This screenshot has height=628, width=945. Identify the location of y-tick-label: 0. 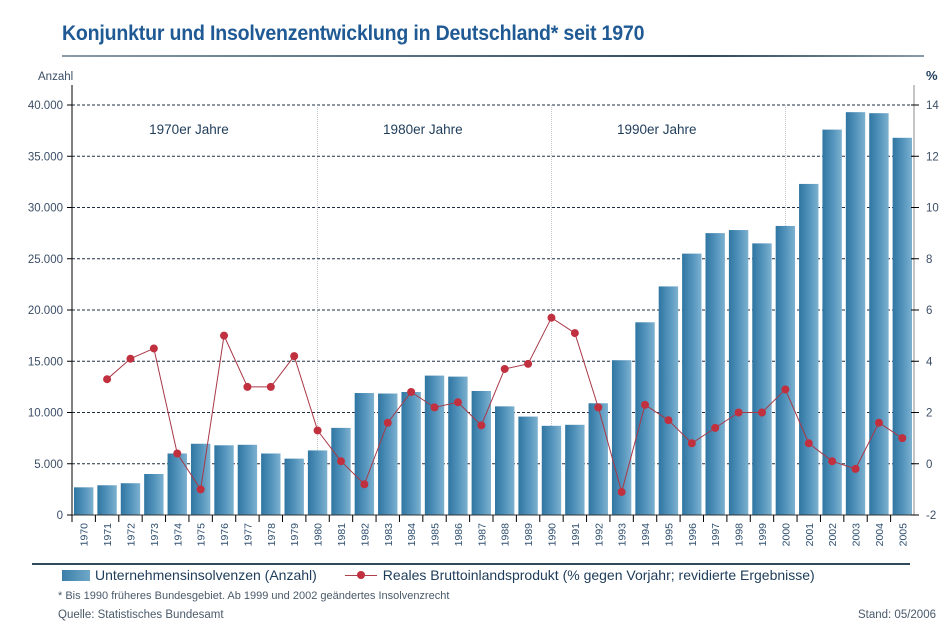
(60, 516).